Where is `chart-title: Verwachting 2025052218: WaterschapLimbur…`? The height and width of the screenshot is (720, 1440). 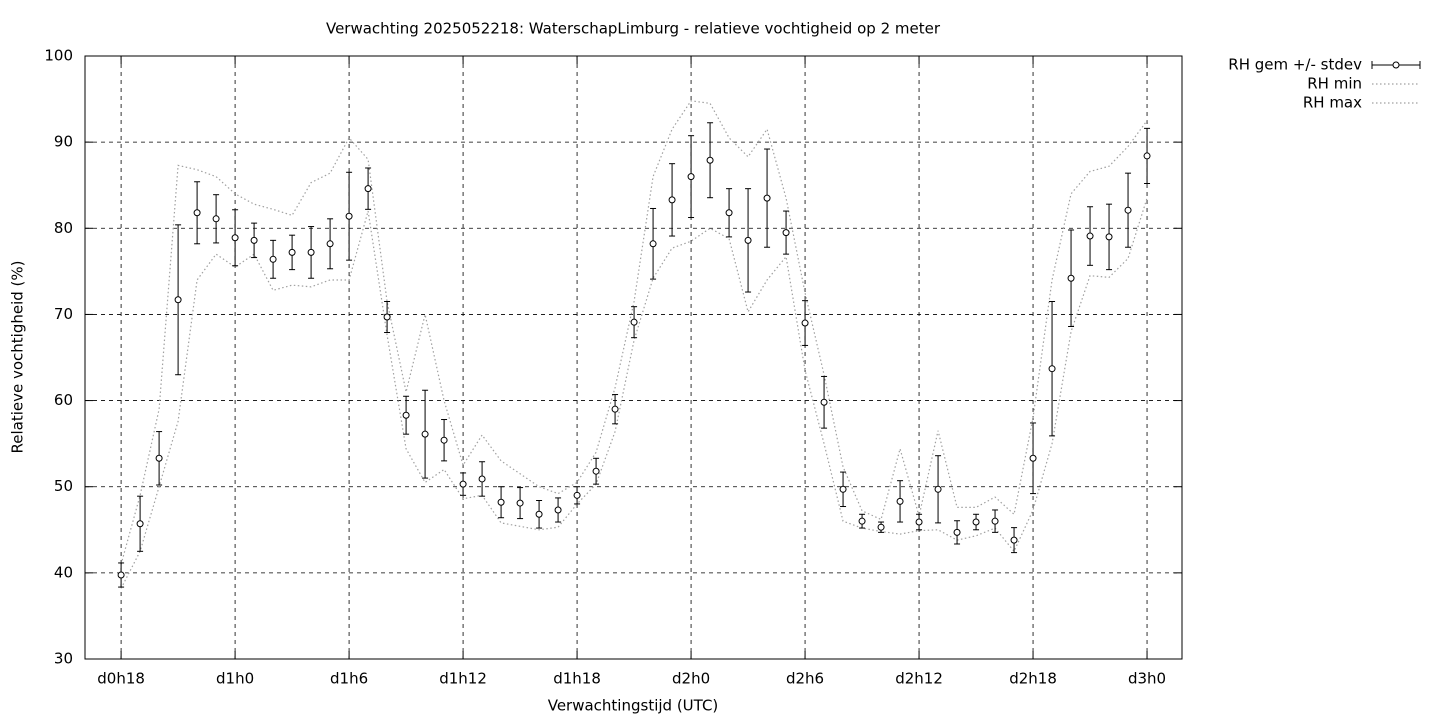 chart-title: Verwachting 2025052218: WaterschapLimbur… is located at coordinates (633, 29).